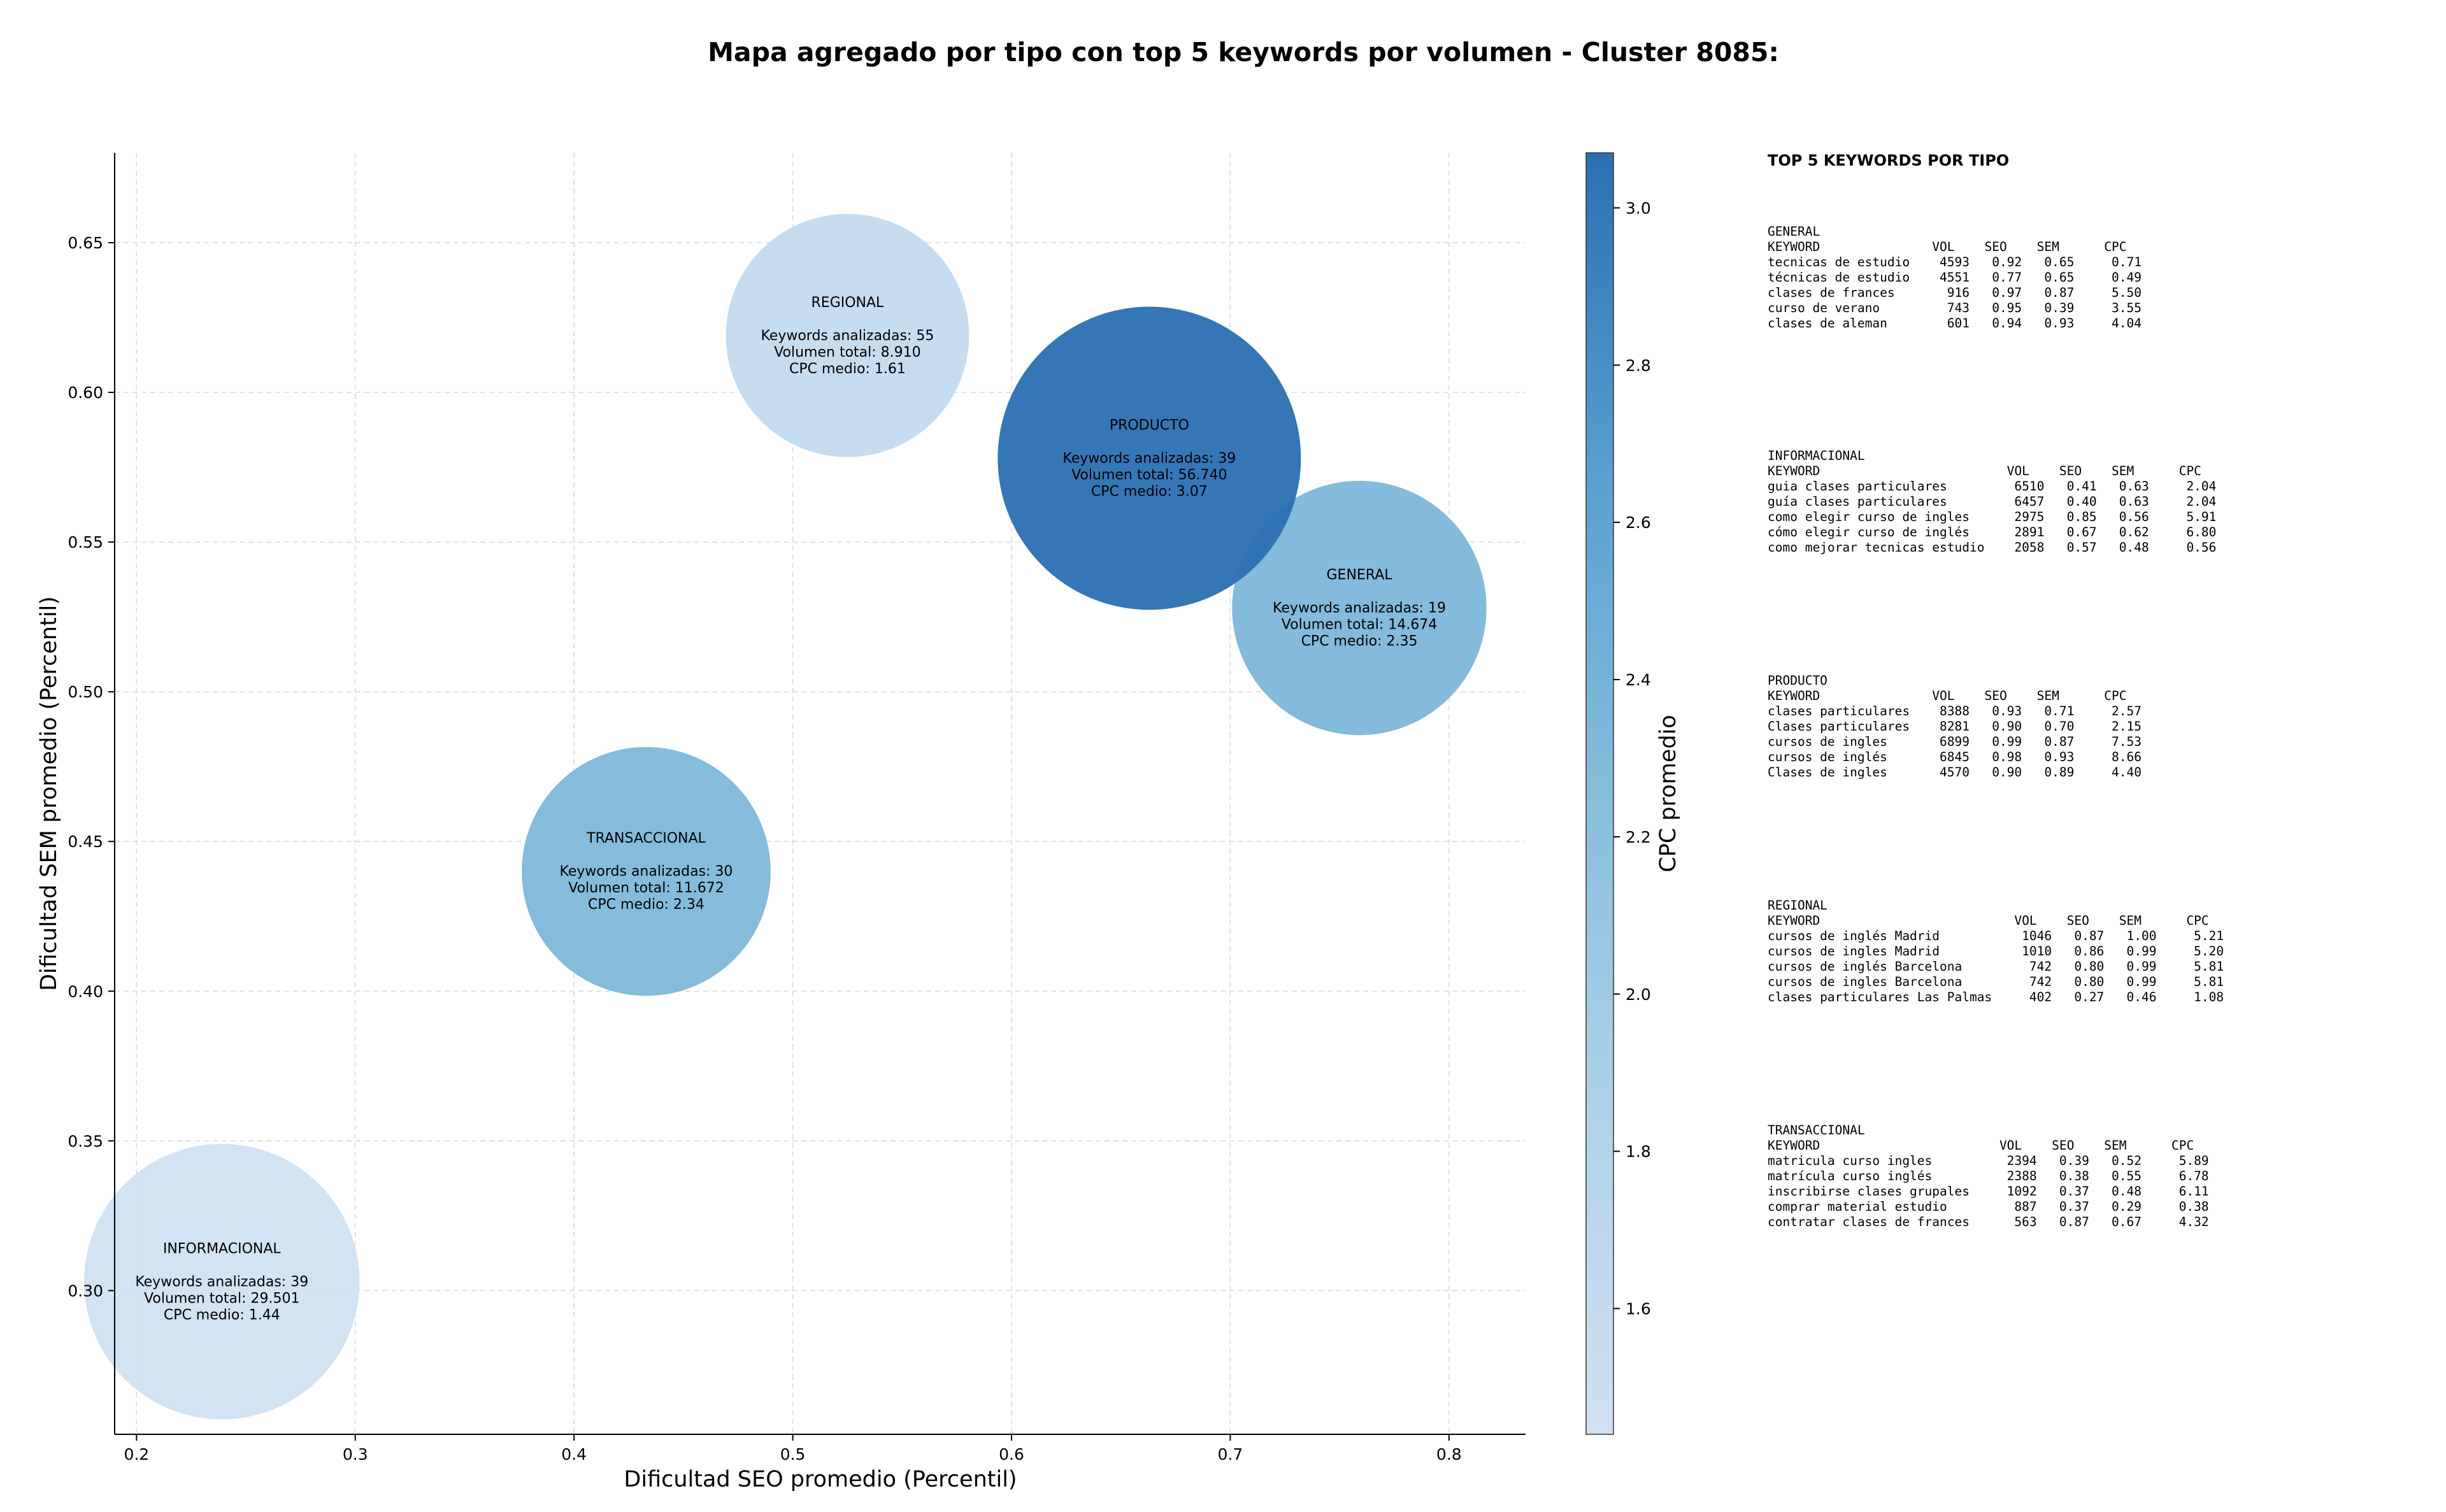 Image resolution: width=2446 pixels, height=1512 pixels. I want to click on y-tick-label: 0.55, so click(85, 542).